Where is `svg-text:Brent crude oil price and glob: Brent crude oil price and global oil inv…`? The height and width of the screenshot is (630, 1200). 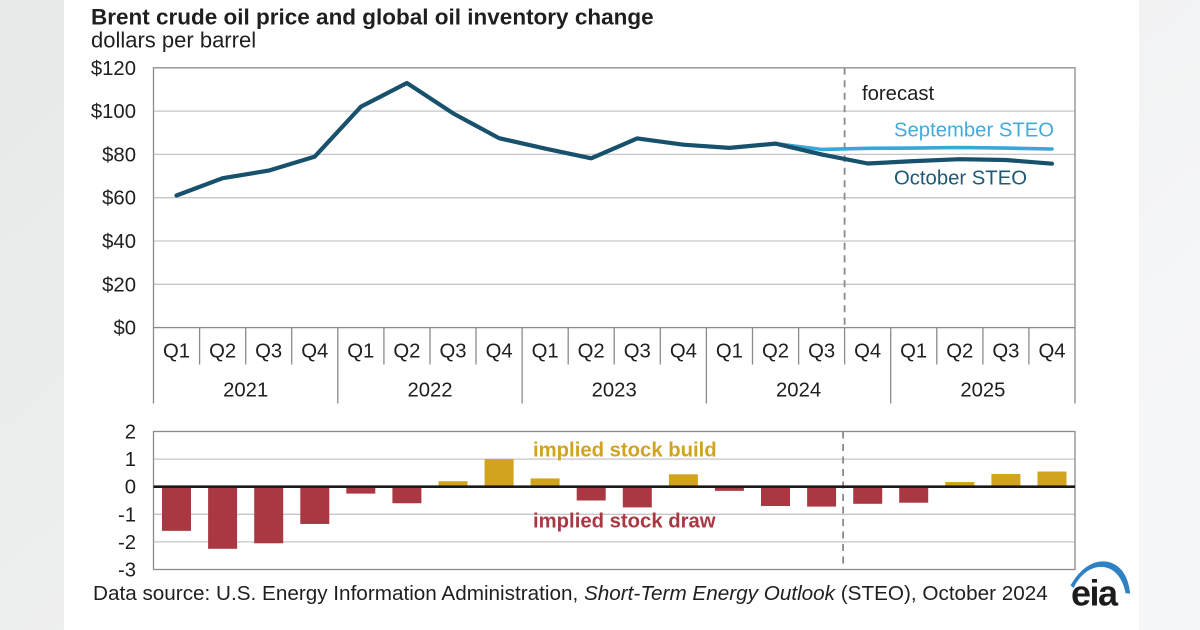
svg-text:Brent crude oil price and glob: Brent crude oil price and global oil inv… is located at coordinates (372, 17).